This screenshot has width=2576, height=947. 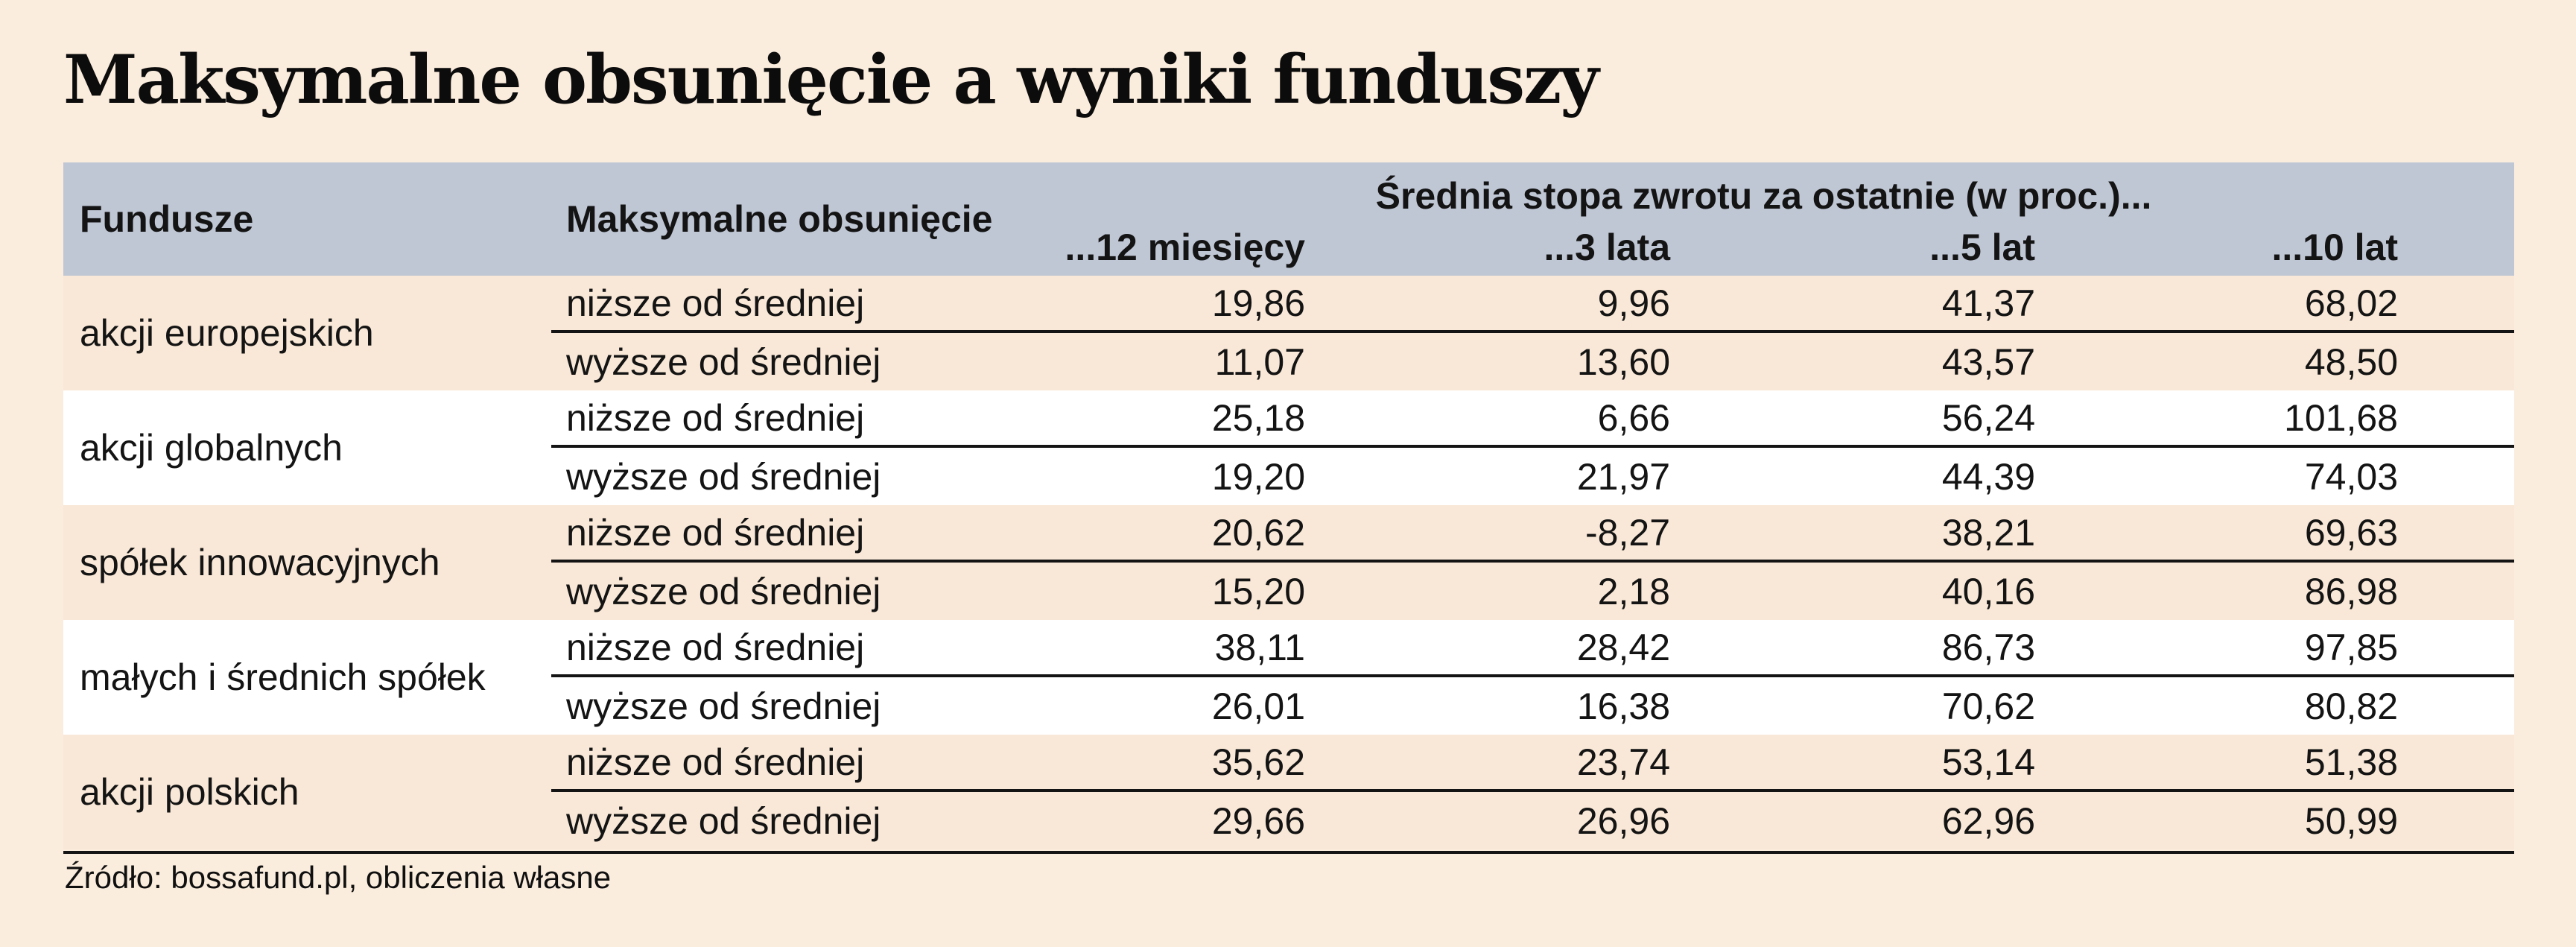 What do you see at coordinates (1185, 247) in the screenshot?
I see `column-header-period-12m: ...12 miesięcy` at bounding box center [1185, 247].